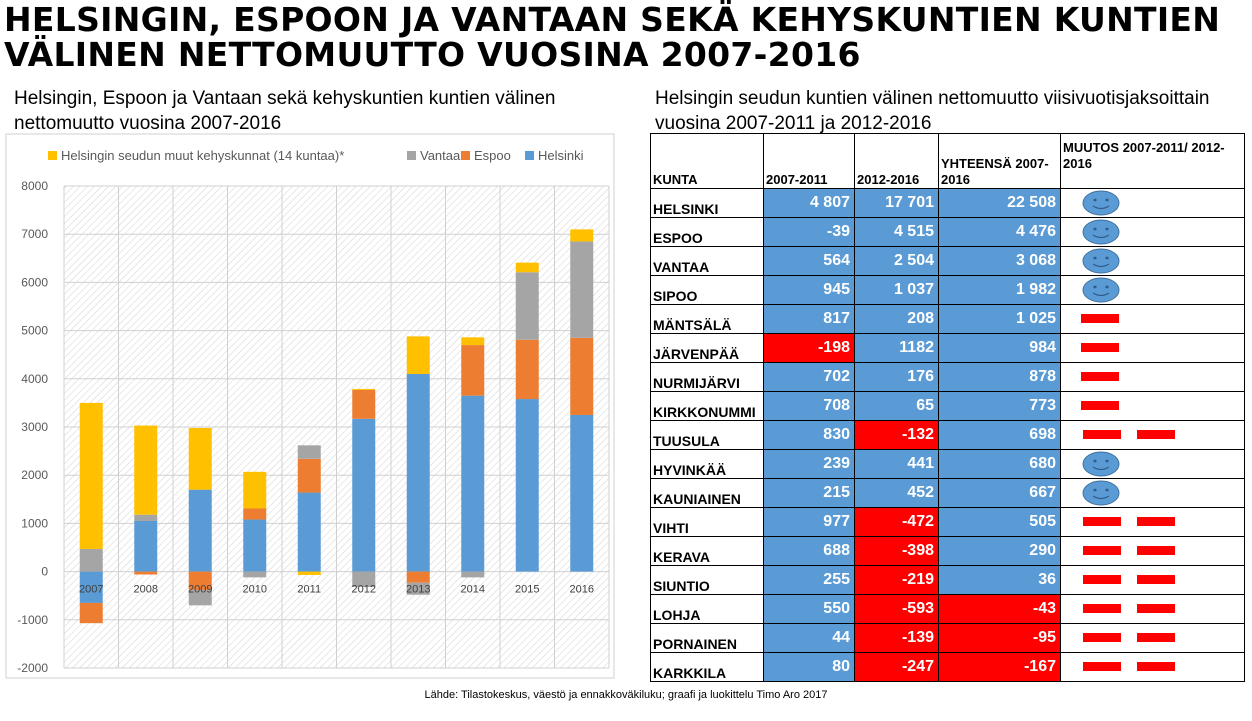 The image size is (1252, 721). What do you see at coordinates (896, 232) in the screenshot?
I see `period2-cell: 4 515` at bounding box center [896, 232].